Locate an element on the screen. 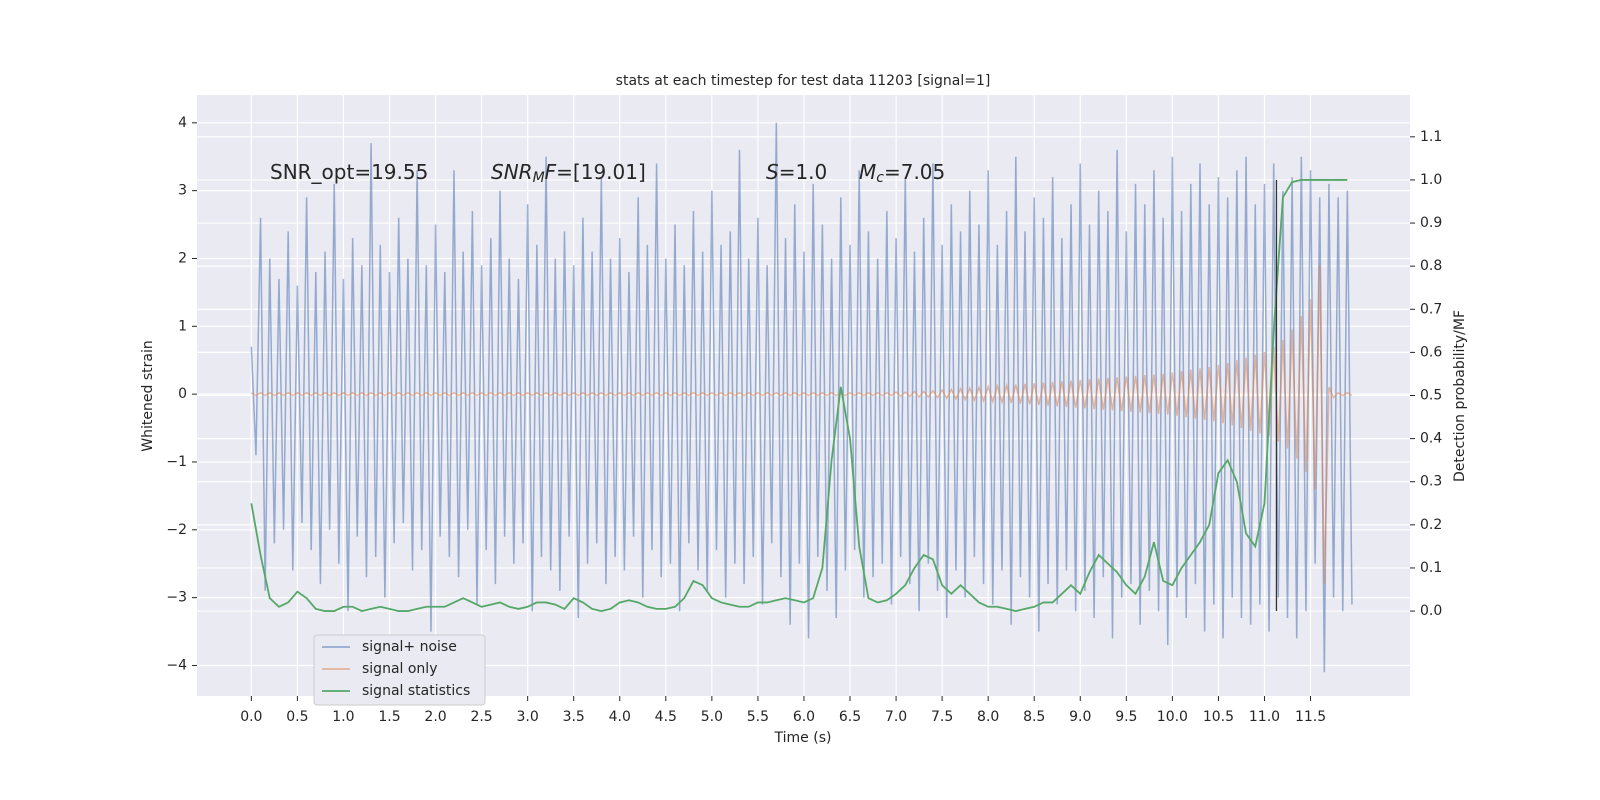 This screenshot has width=1600, height=800. annotation: S=1.0 is located at coordinates (796, 172).